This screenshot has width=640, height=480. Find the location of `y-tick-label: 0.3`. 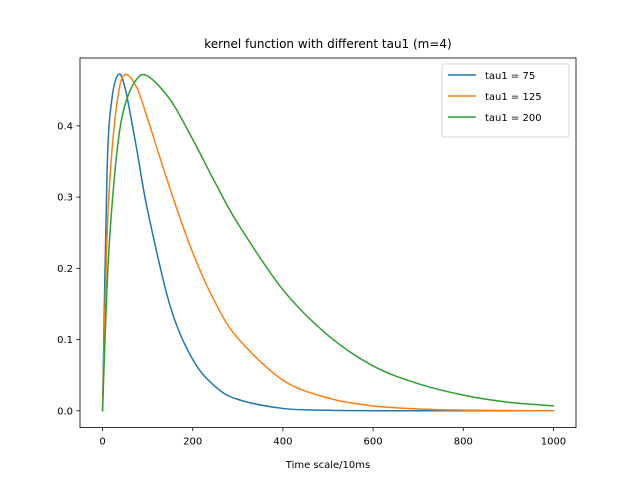

y-tick-label: 0.3 is located at coordinates (65, 198).